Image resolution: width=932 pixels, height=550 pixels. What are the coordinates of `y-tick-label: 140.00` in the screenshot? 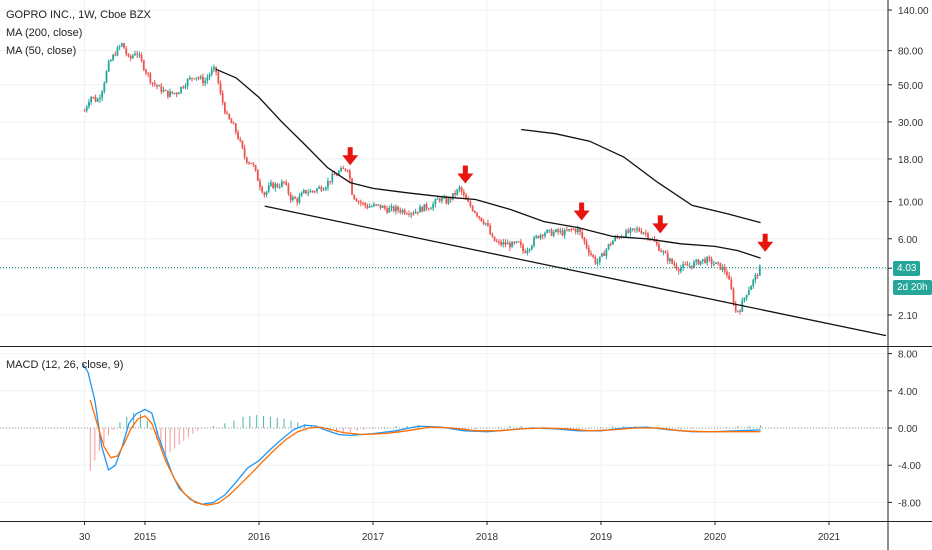 It's located at (913, 11).